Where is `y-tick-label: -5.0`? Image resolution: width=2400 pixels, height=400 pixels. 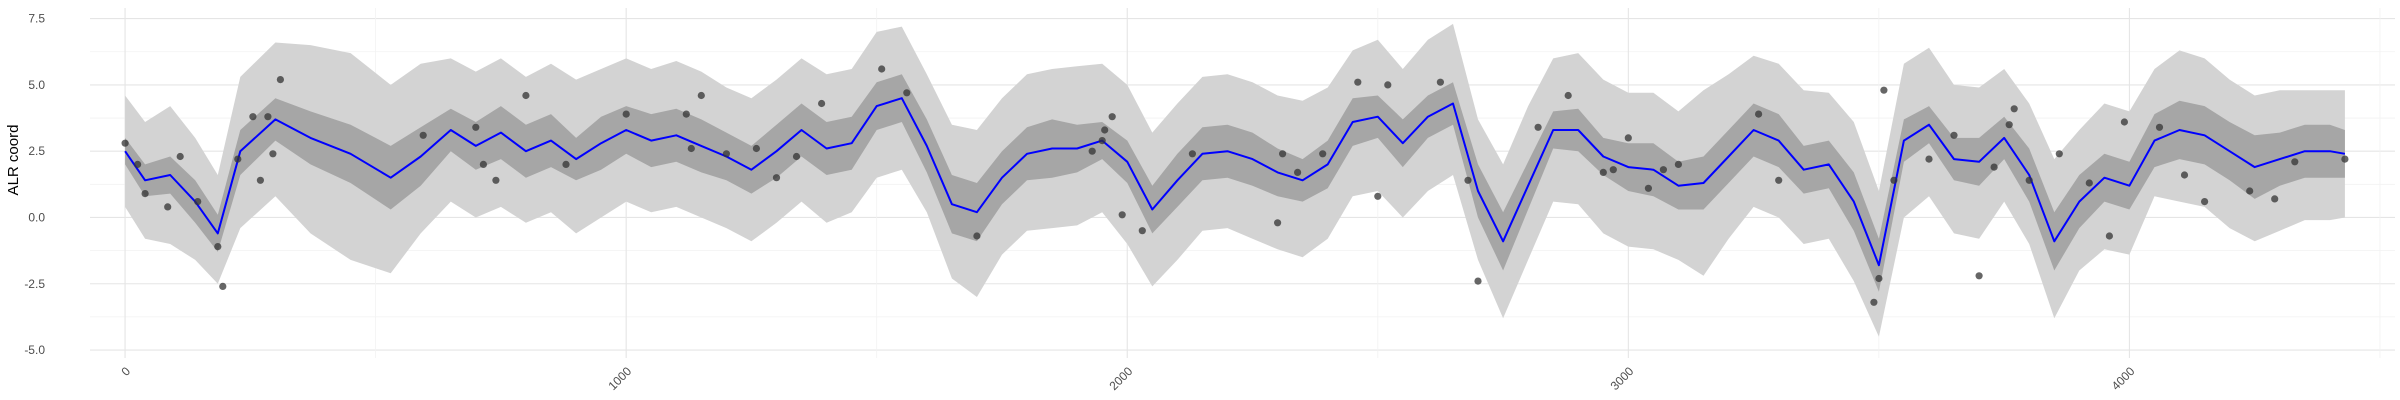 y-tick-label: -5.0 is located at coordinates (34, 350).